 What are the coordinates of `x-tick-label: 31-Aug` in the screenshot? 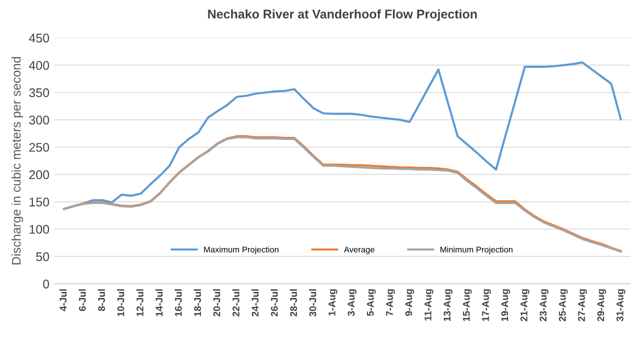 It's located at (621, 305).